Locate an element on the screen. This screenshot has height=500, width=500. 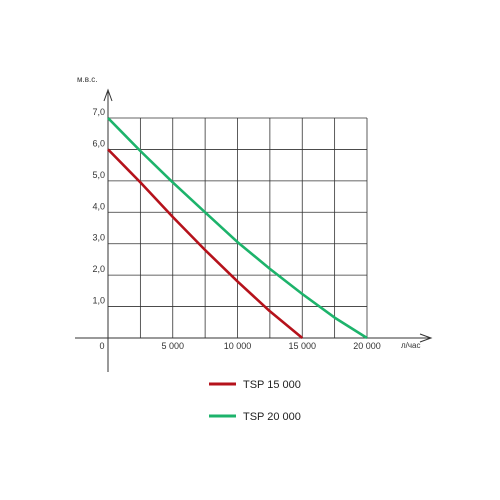
y-tick-label: 6,0 is located at coordinates (98, 143).